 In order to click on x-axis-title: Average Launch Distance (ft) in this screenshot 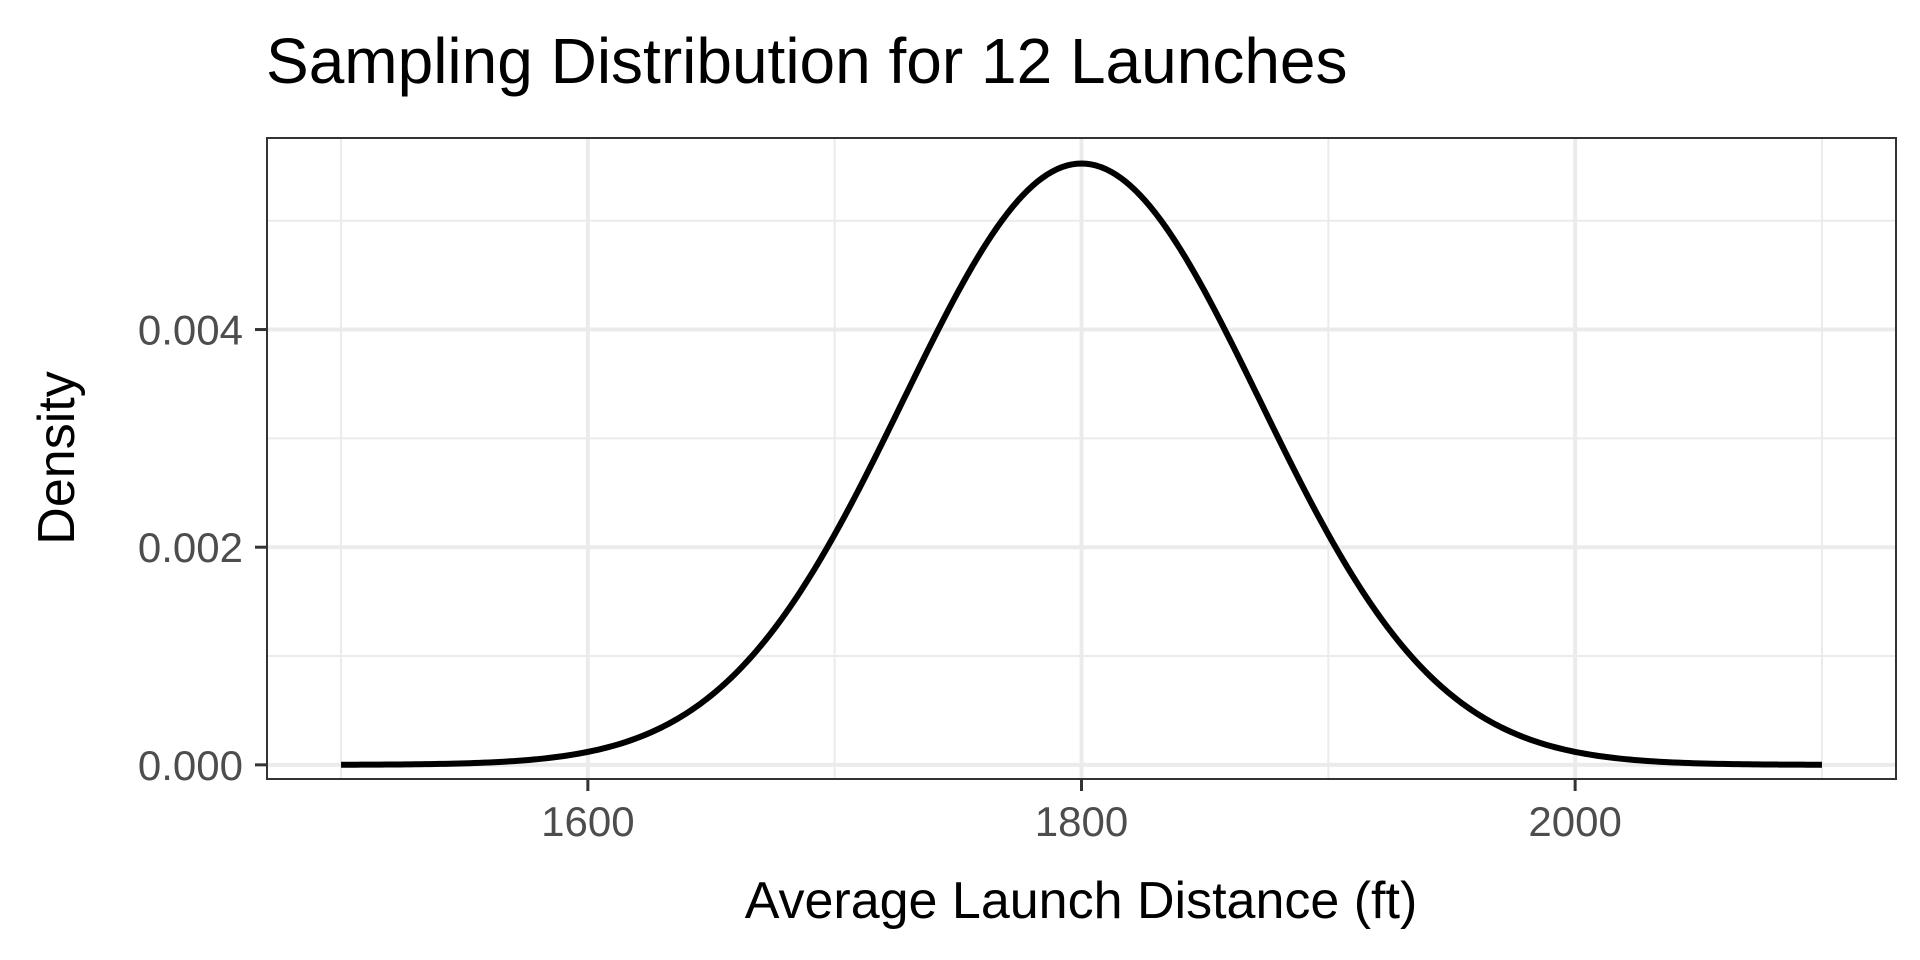, I will do `click(1081, 901)`.